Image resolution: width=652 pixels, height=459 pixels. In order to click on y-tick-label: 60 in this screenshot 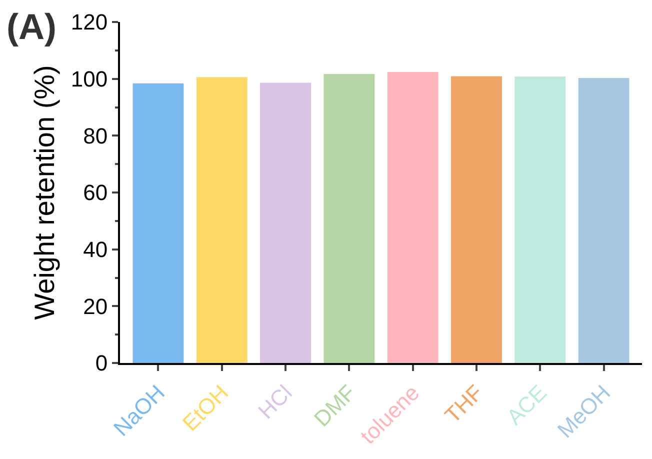, I will do `click(95, 193)`.